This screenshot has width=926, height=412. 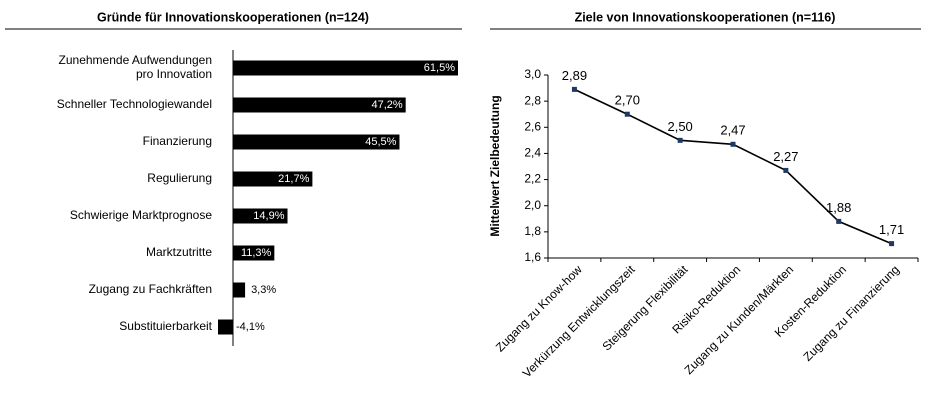 What do you see at coordinates (851, 312) in the screenshot?
I see `x-tick-label: Zugang zu Finanzierung` at bounding box center [851, 312].